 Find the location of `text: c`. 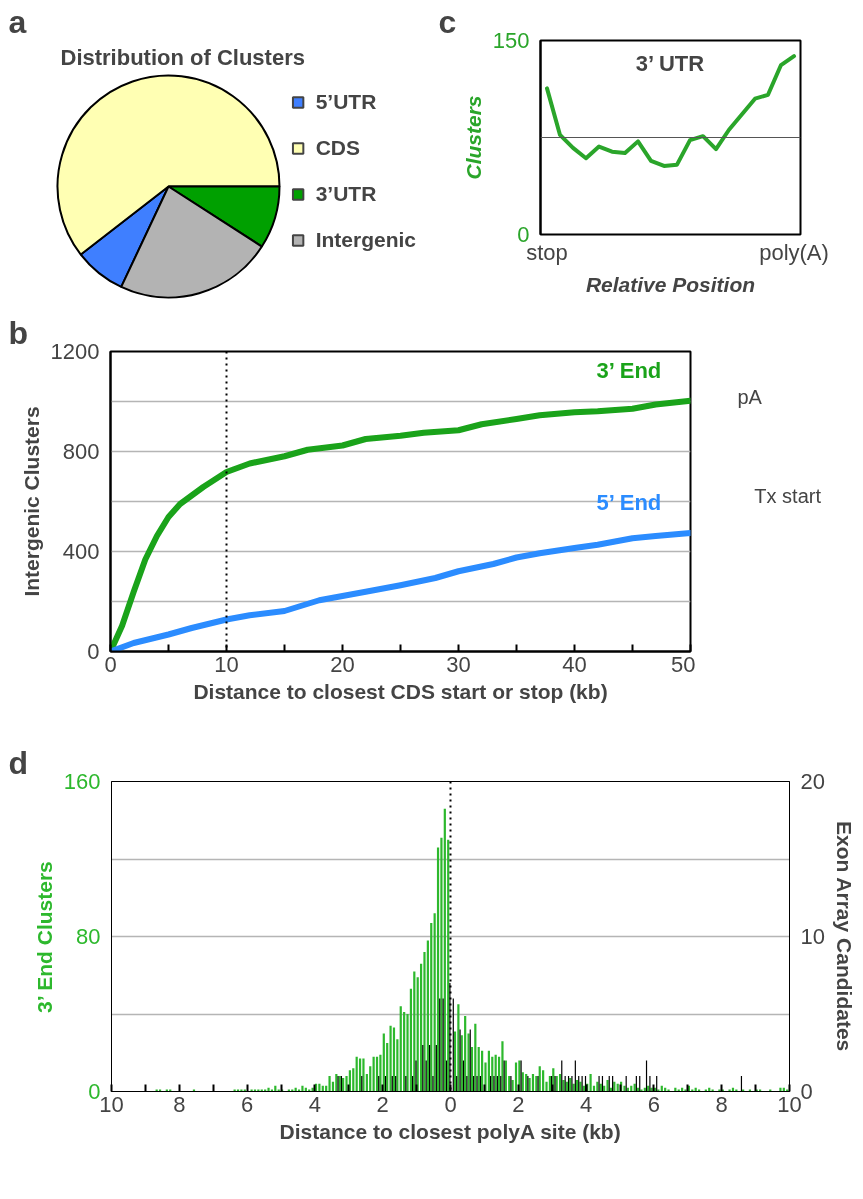

text: c is located at coordinates (447, 21).